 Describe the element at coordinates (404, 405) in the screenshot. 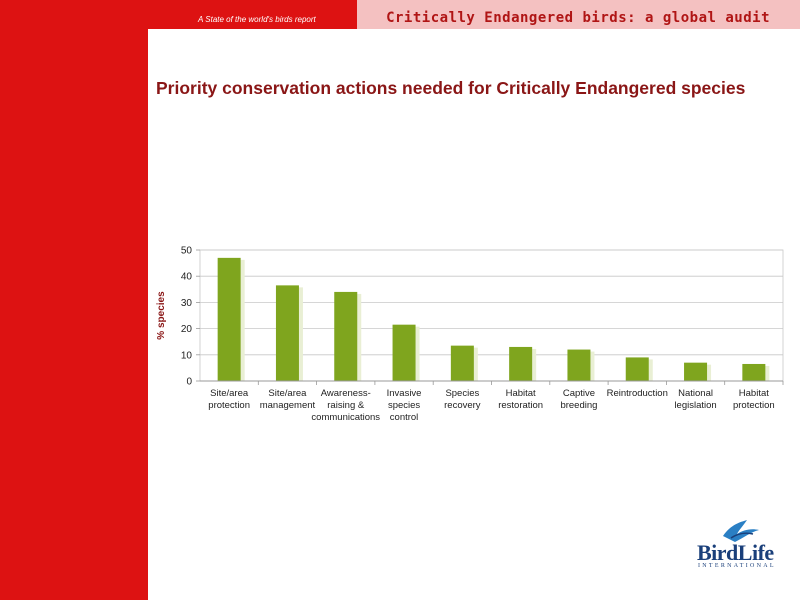

I see `x-tick-label: species` at that location.